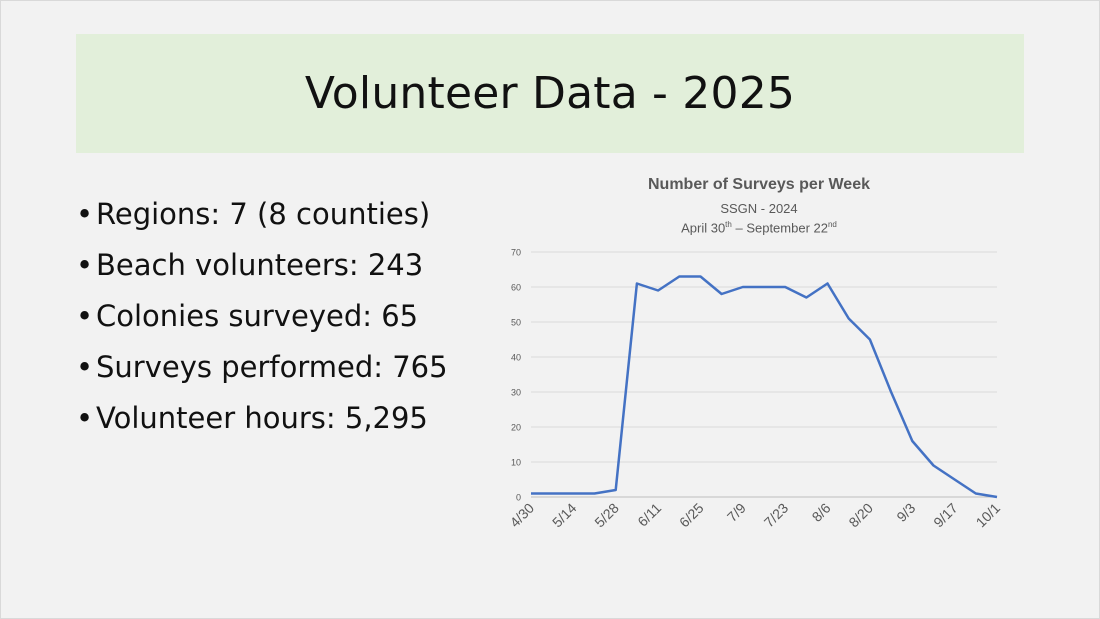 This screenshot has width=1100, height=619. I want to click on bullet-item: •Beach volunteers: 243, so click(262, 266).